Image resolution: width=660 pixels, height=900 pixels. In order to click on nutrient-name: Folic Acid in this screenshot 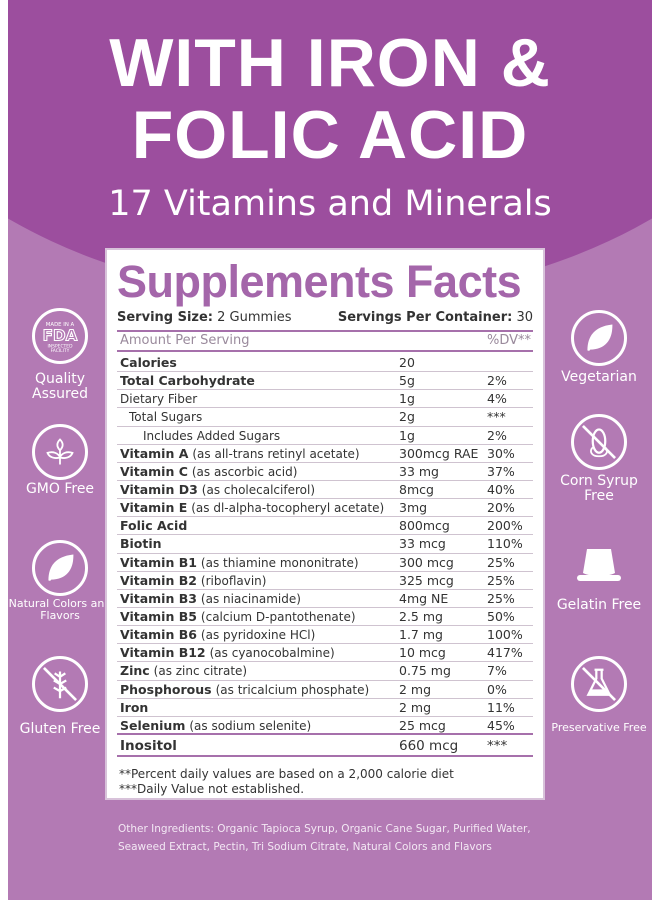, I will do `click(154, 526)`.